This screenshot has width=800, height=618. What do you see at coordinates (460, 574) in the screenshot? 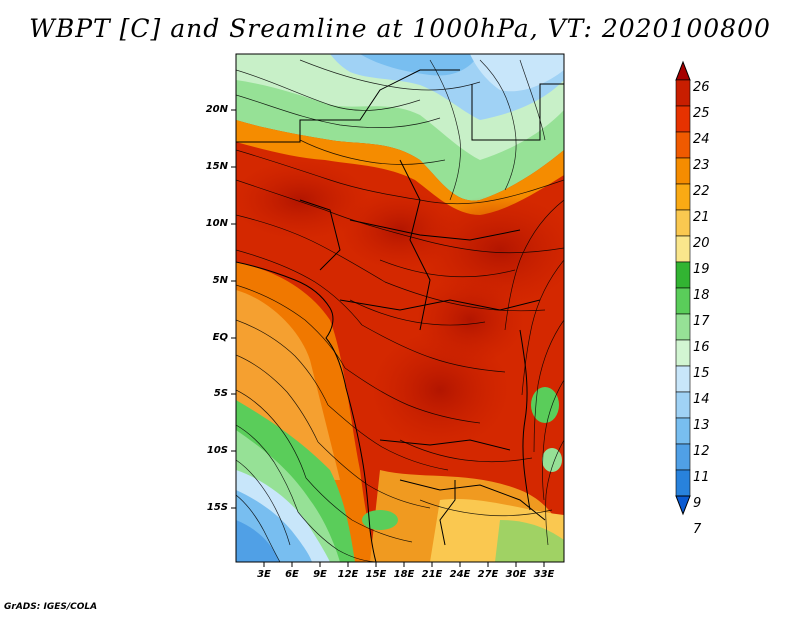
I see `lon-label: 24E` at bounding box center [460, 574].